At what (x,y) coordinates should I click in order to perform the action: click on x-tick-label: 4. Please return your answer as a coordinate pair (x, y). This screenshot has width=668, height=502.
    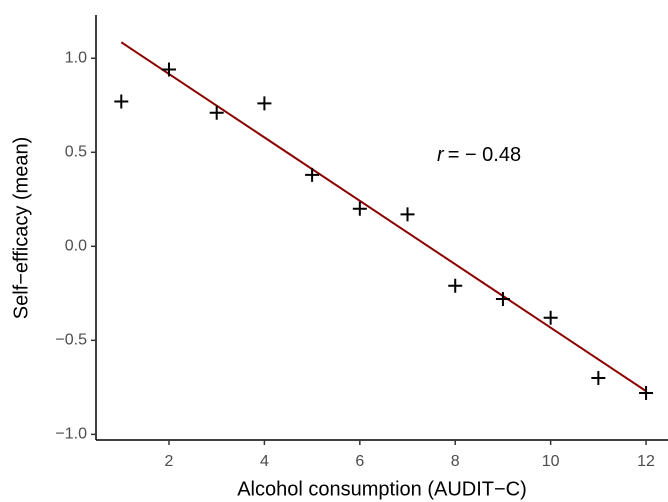
    Looking at the image, I should click on (264, 461).